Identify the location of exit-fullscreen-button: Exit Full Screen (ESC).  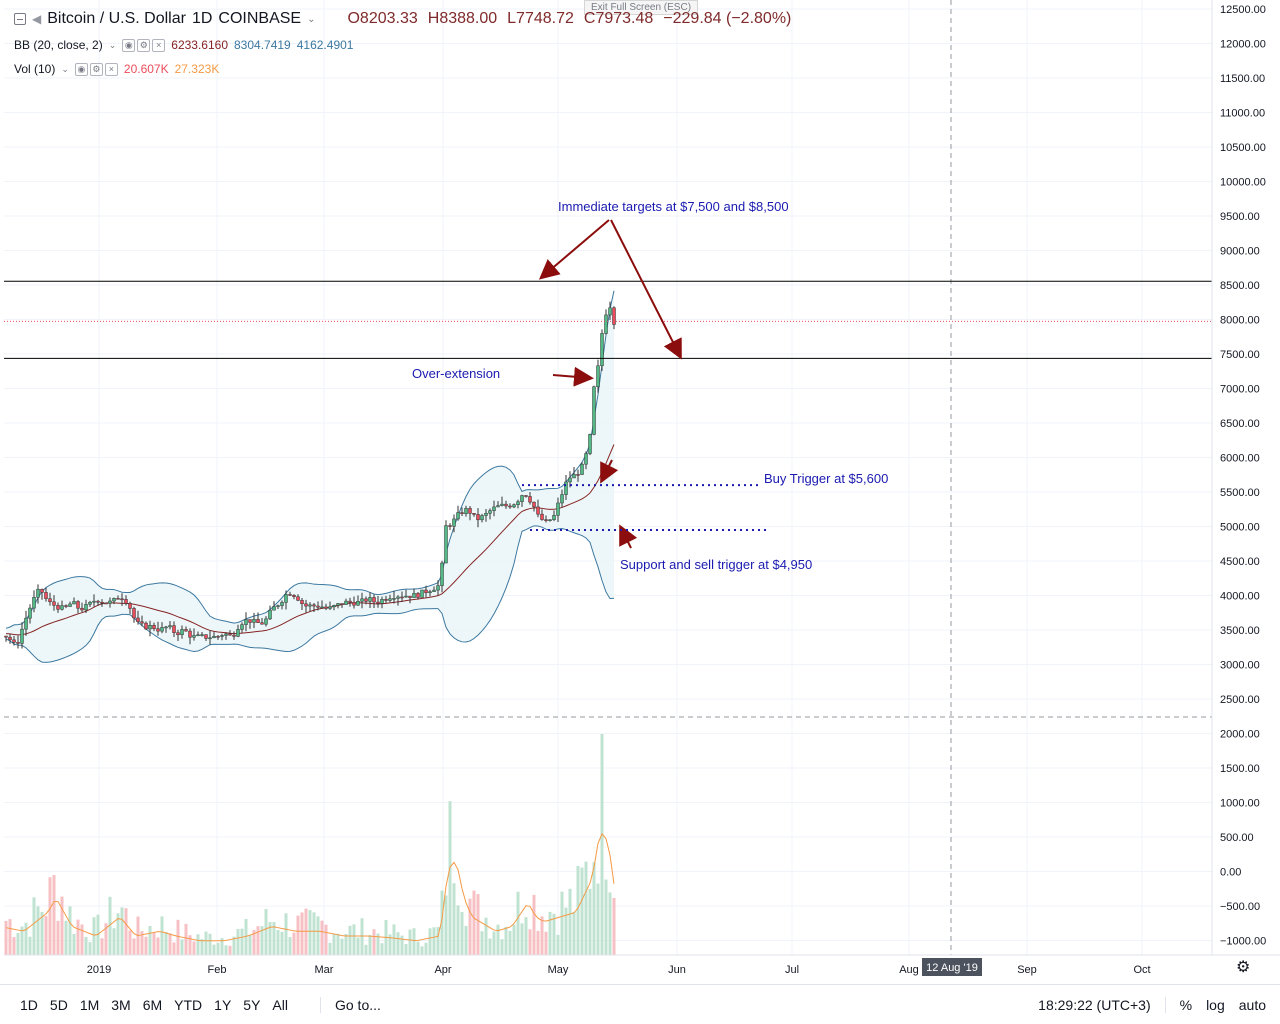
(641, 7).